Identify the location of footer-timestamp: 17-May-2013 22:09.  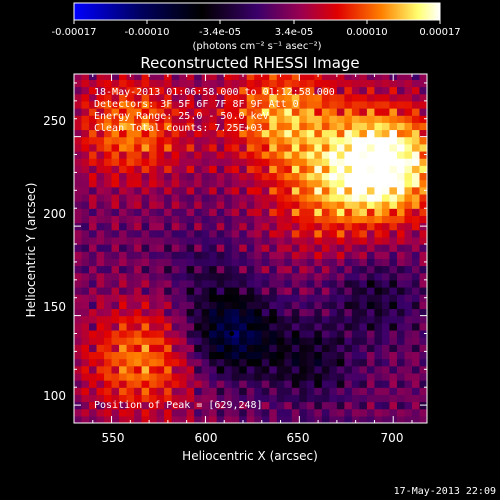
(445, 491).